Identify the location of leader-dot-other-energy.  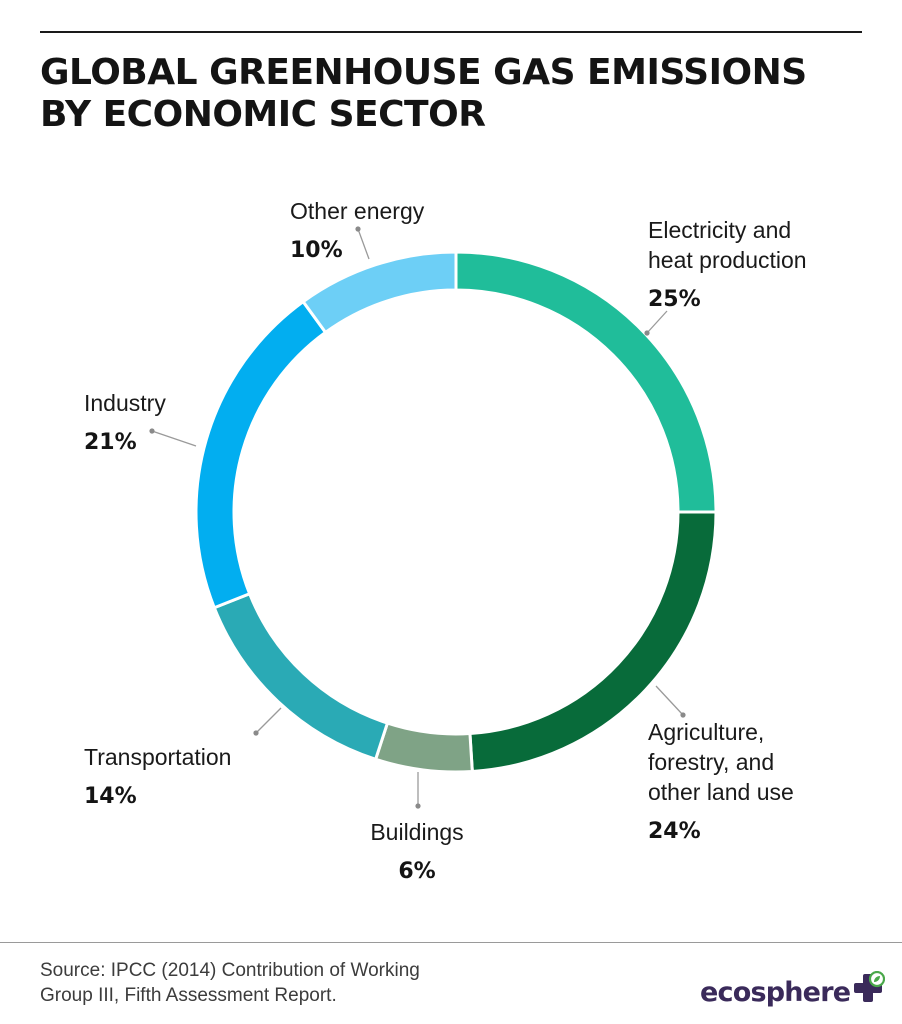
(358, 229).